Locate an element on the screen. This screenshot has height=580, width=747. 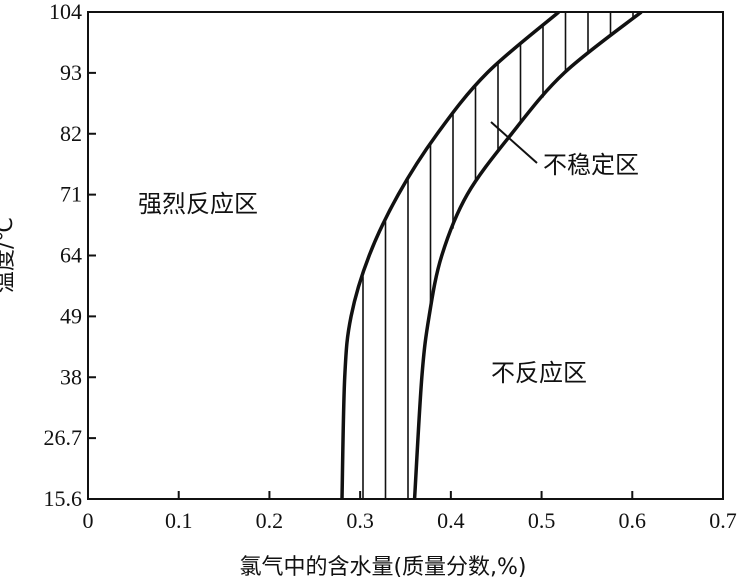
y-tick-label: 26.7 is located at coordinates (63, 437).